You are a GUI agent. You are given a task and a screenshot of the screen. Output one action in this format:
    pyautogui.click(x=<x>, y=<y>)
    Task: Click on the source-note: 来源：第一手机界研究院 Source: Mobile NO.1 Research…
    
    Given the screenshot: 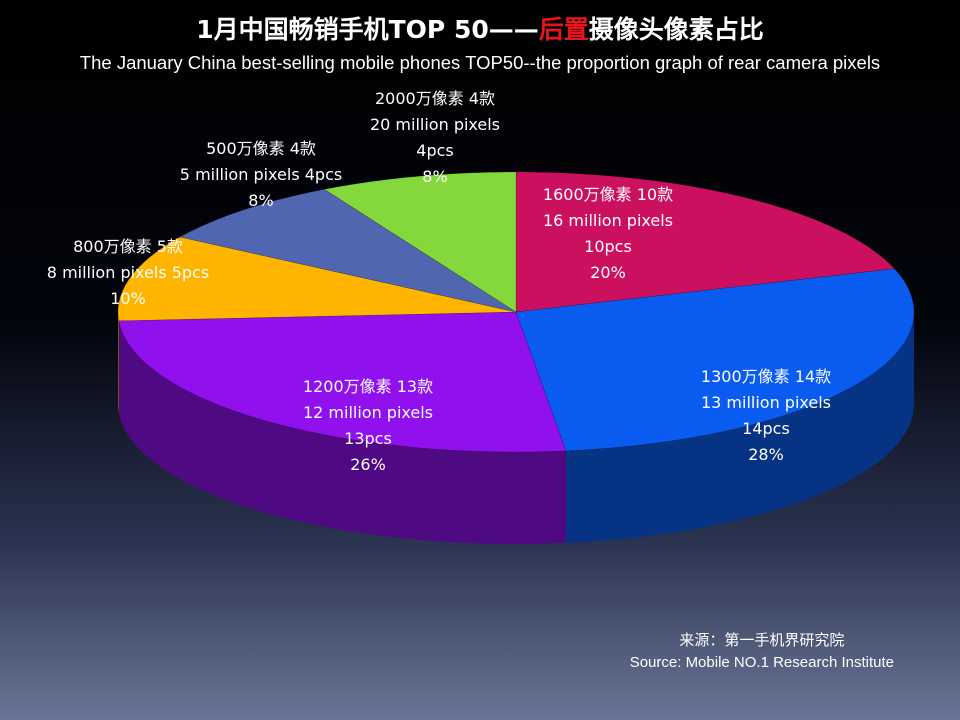 What is the action you would take?
    pyautogui.click(x=762, y=652)
    